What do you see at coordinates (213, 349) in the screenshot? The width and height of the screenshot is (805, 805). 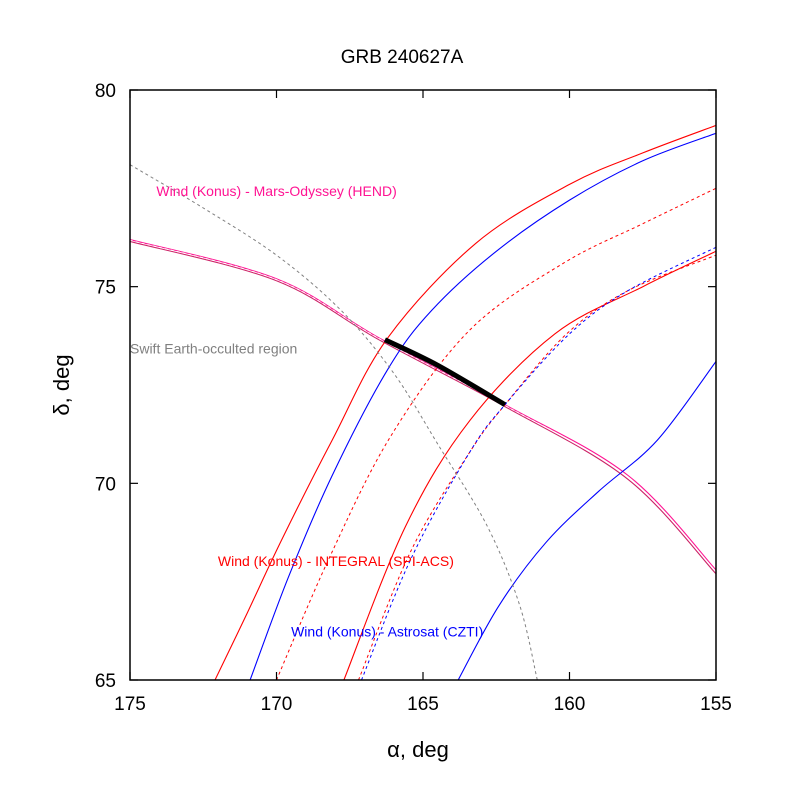 I see `annotation-1: Swift Earth-occulted region` at bounding box center [213, 349].